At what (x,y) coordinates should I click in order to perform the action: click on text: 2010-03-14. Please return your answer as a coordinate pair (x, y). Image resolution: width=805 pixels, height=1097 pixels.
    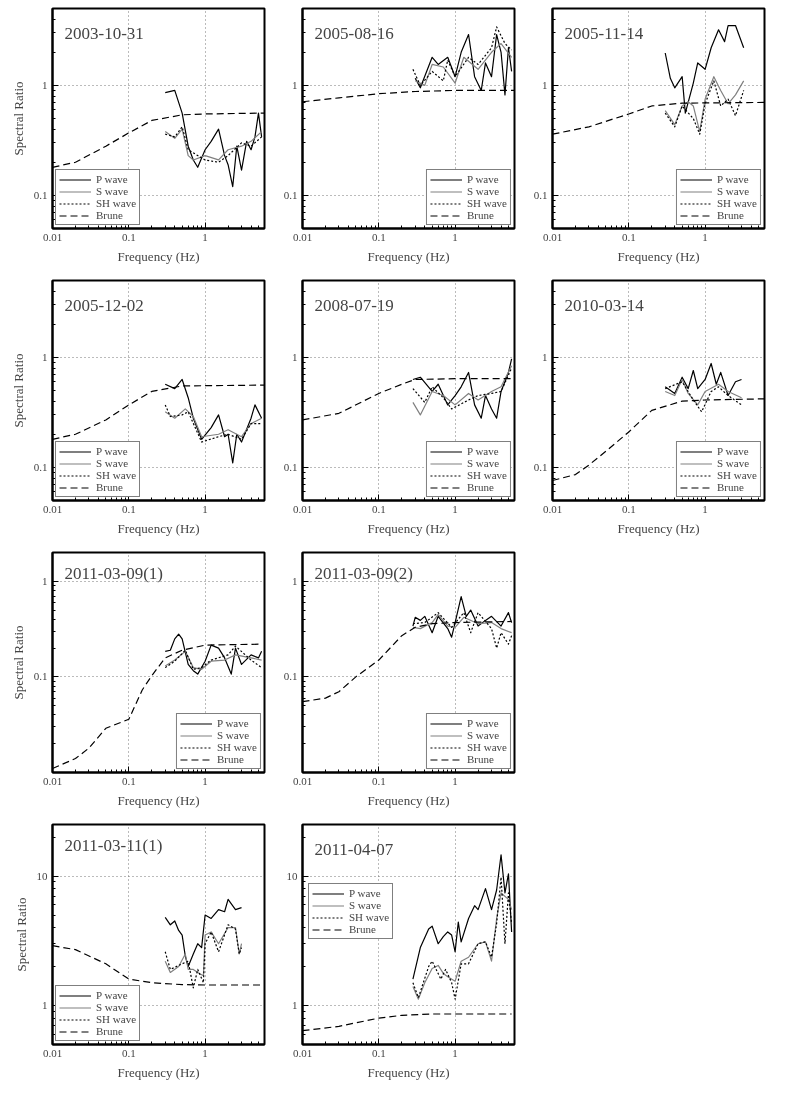
    Looking at the image, I should click on (604, 305).